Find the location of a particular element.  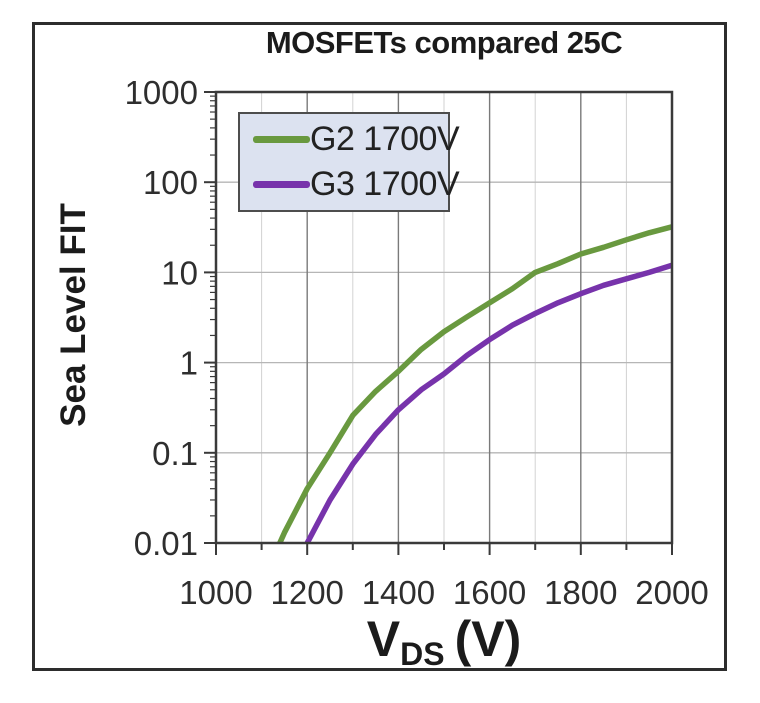

x-tick-label: 2000 is located at coordinates (671, 592).